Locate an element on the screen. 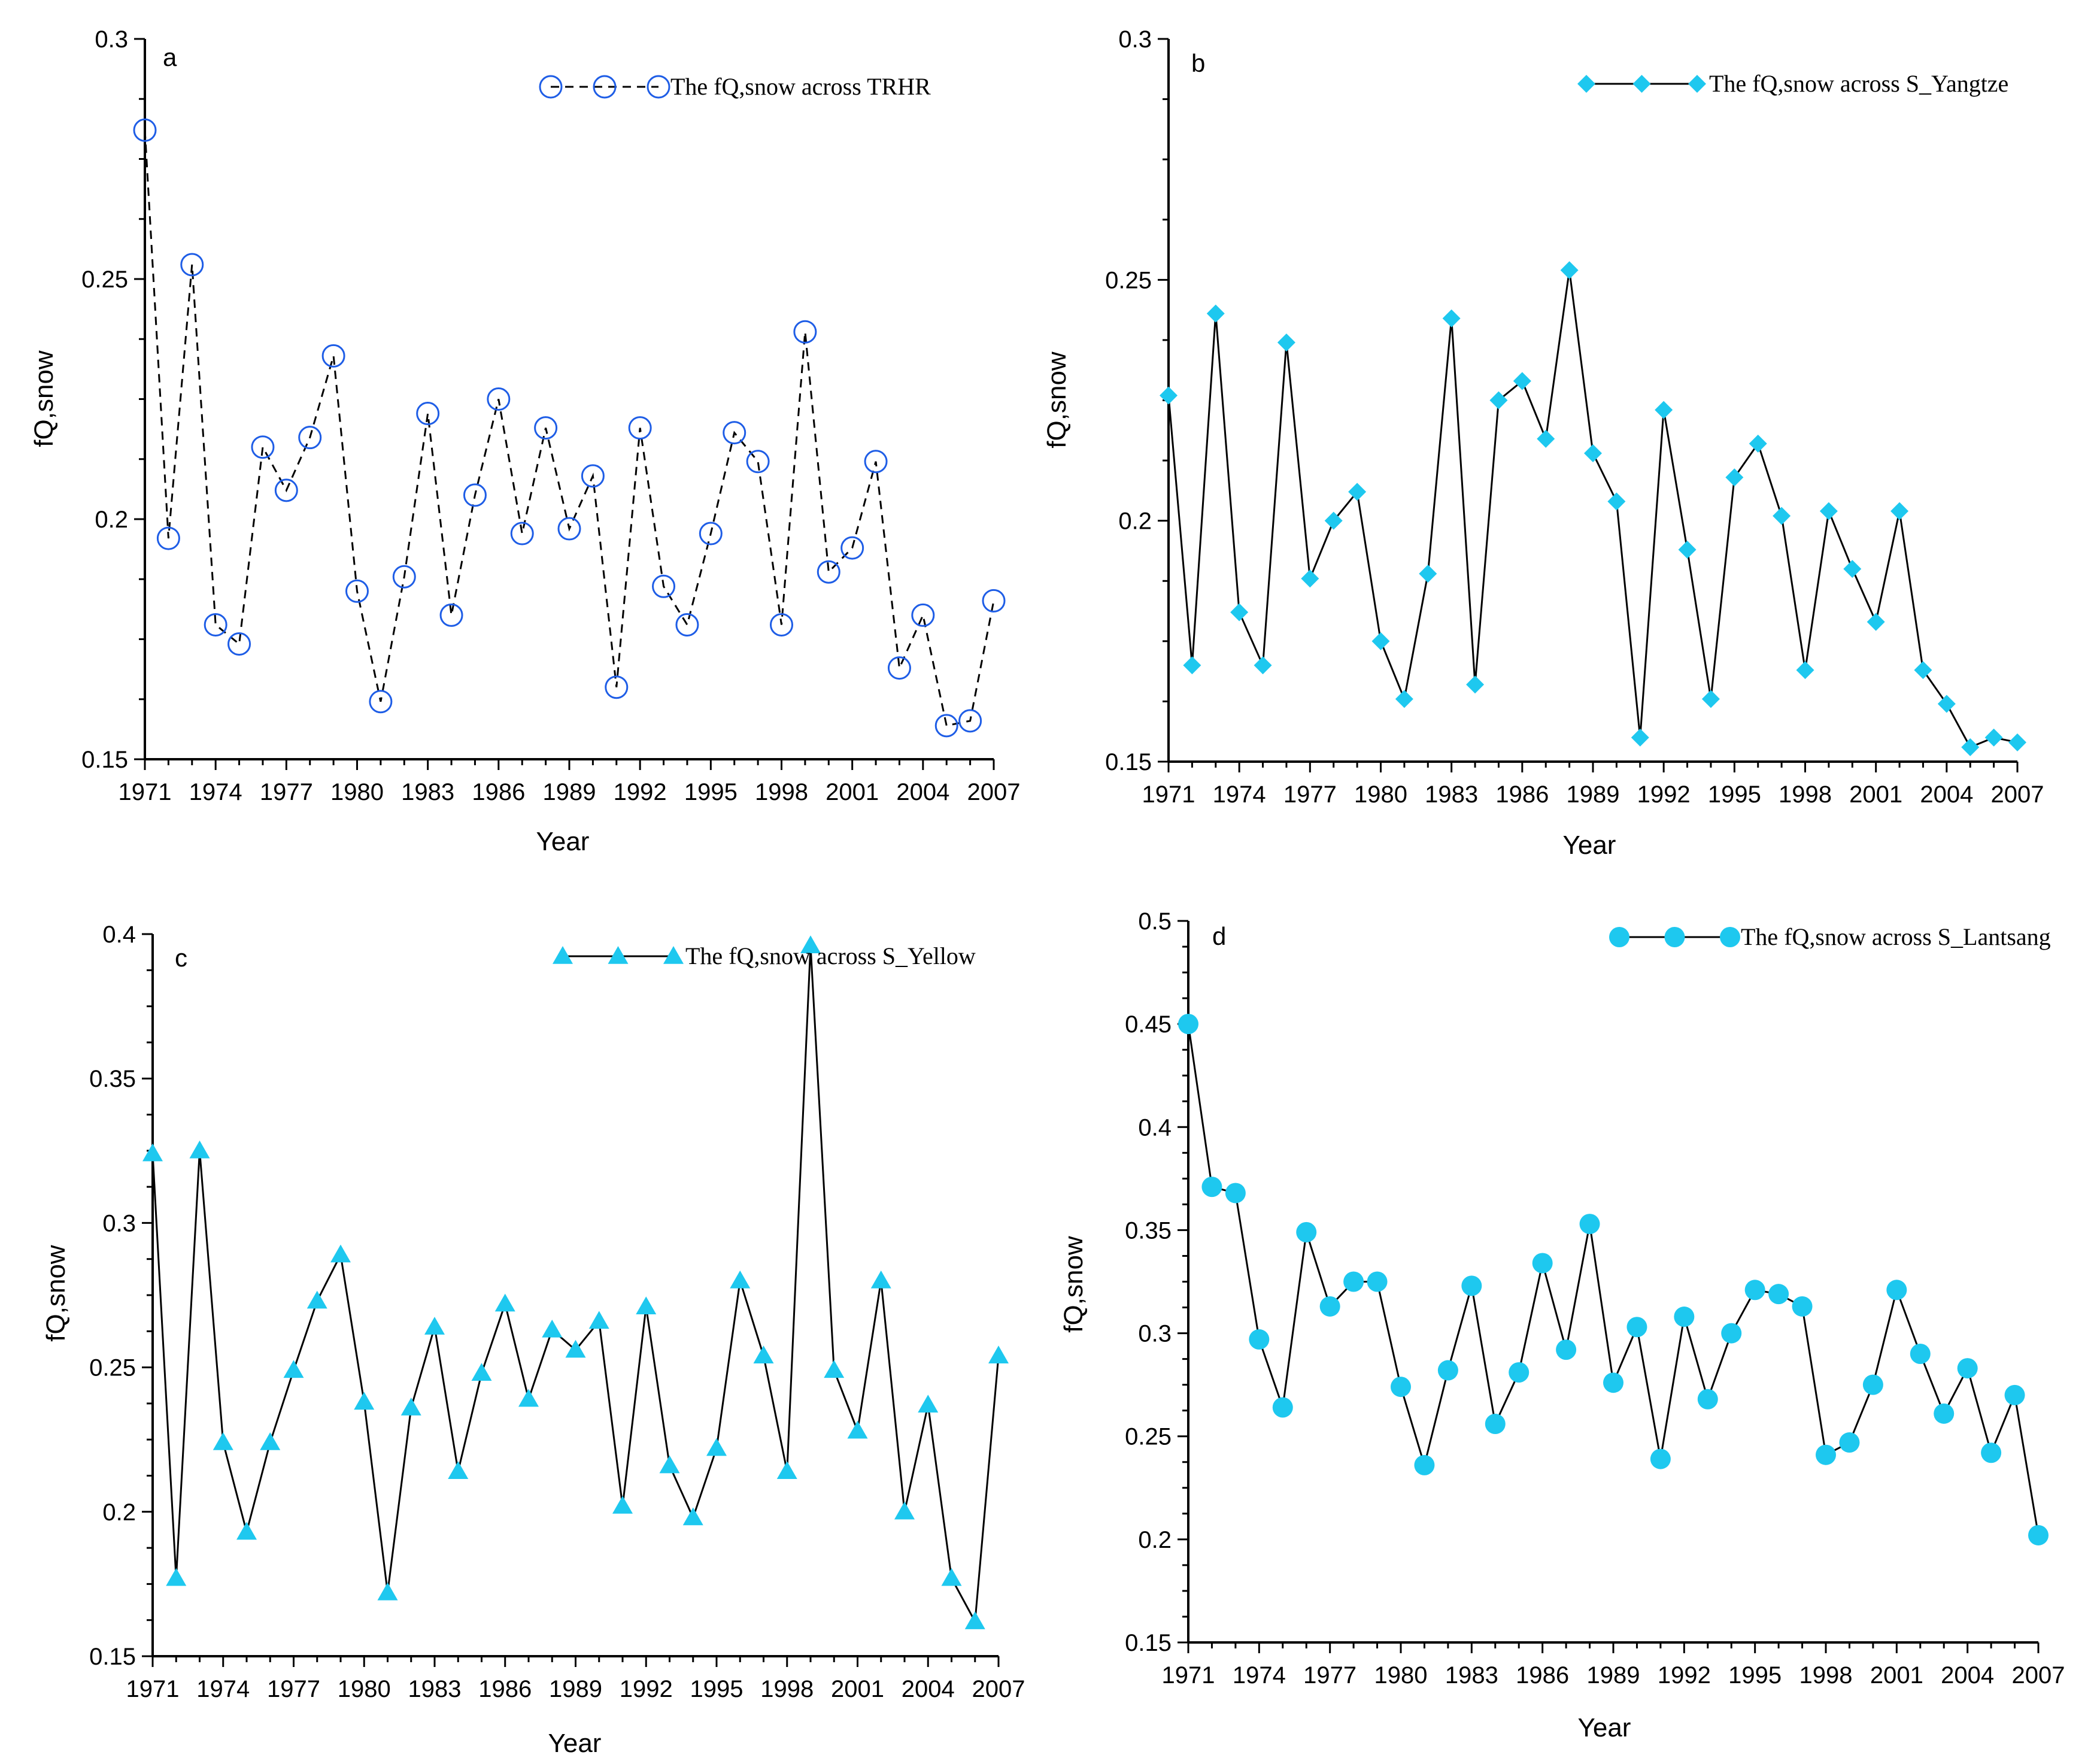 This screenshot has height=1761, width=2100. x-tick-label: 2001 is located at coordinates (857, 1689).